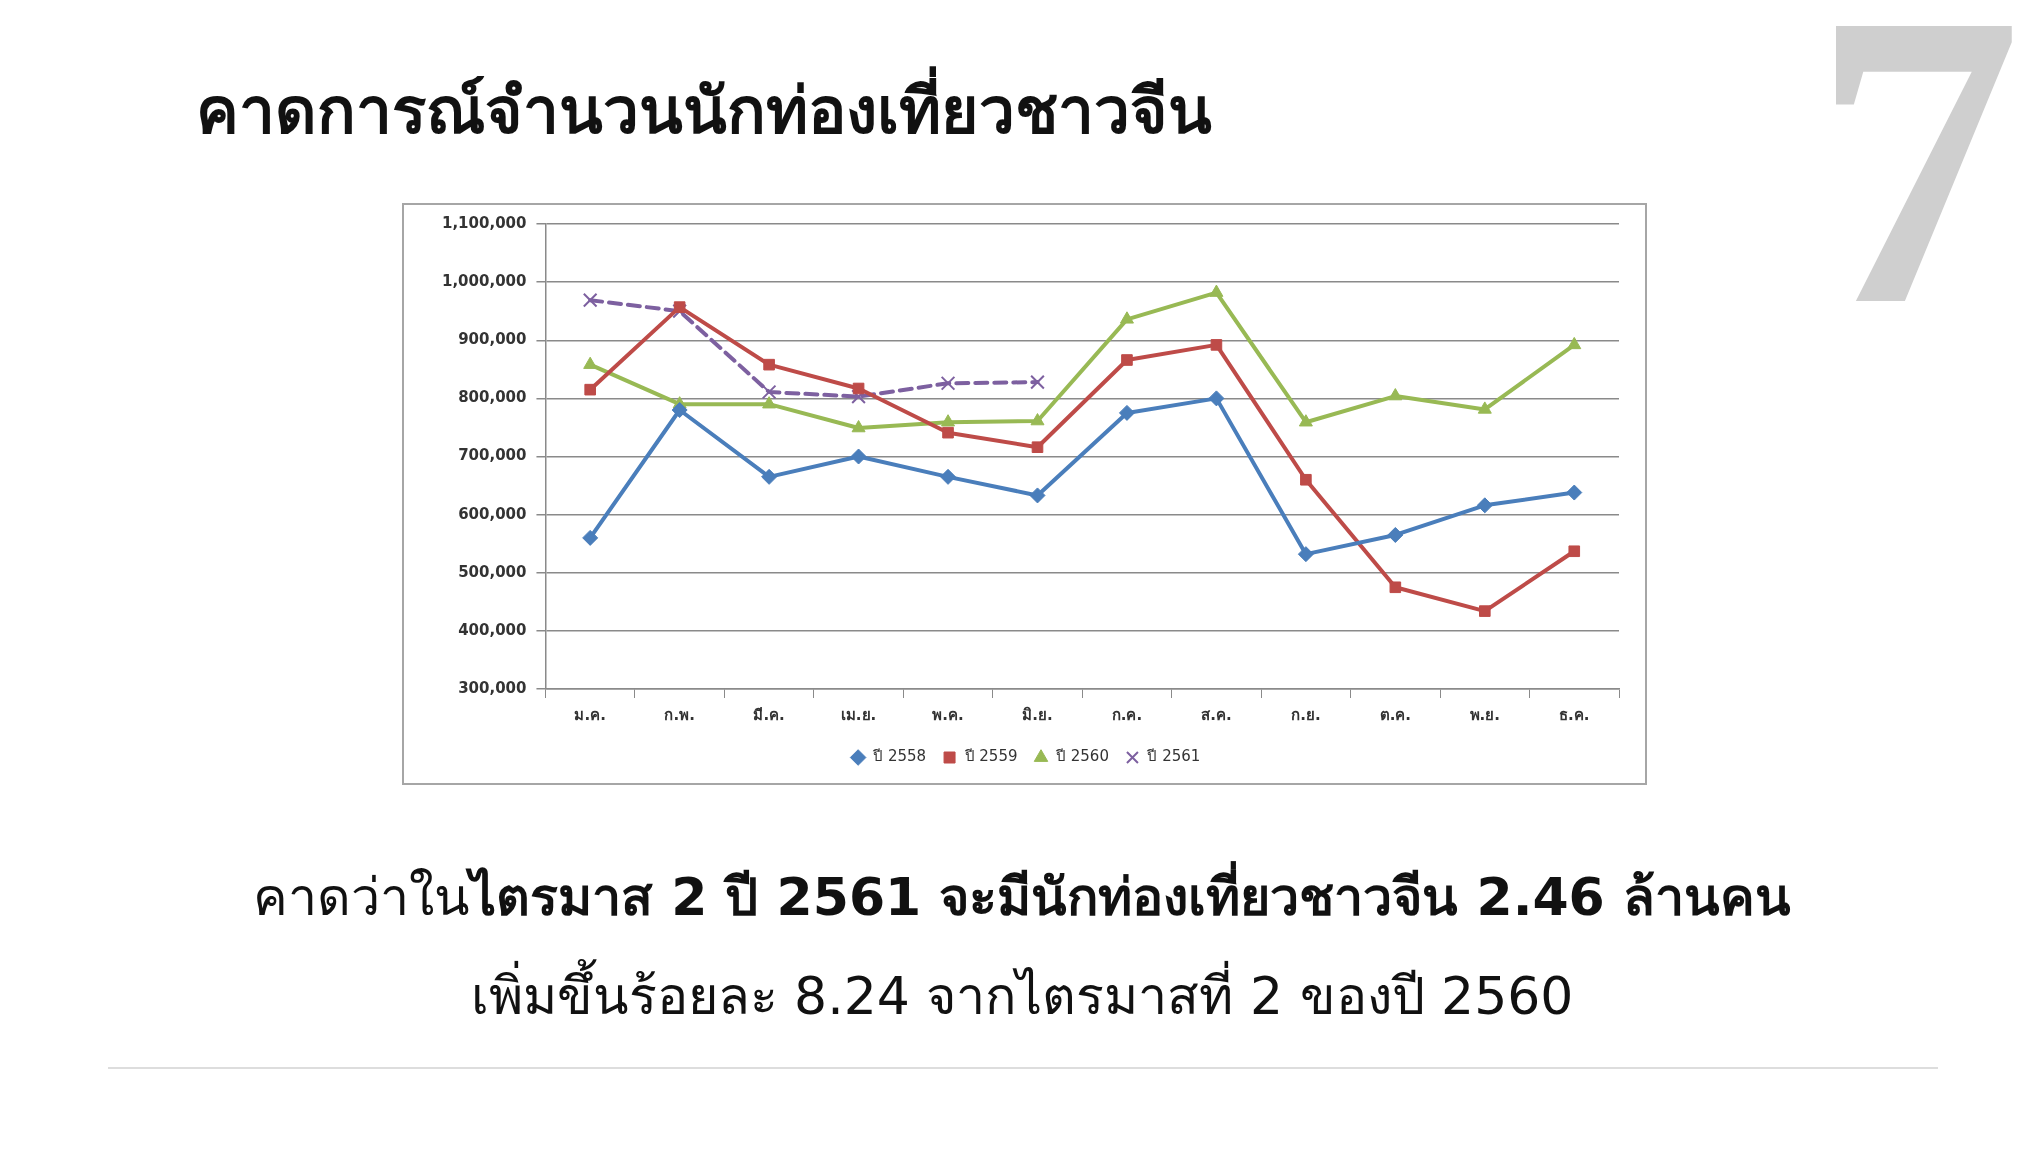  What do you see at coordinates (492, 455) in the screenshot?
I see `y-tick-label: 700,000` at bounding box center [492, 455].